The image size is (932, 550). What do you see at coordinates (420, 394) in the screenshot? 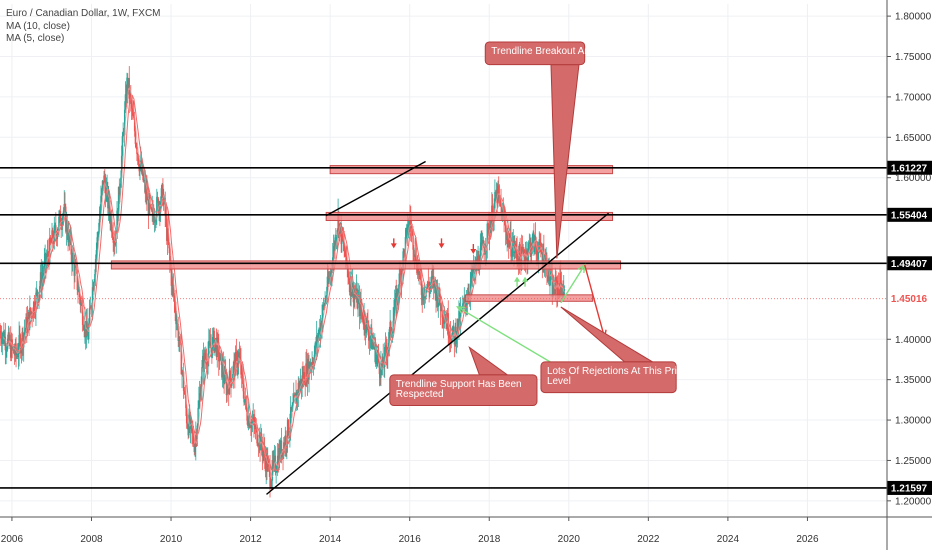
I see `note-text: Respected` at bounding box center [420, 394].